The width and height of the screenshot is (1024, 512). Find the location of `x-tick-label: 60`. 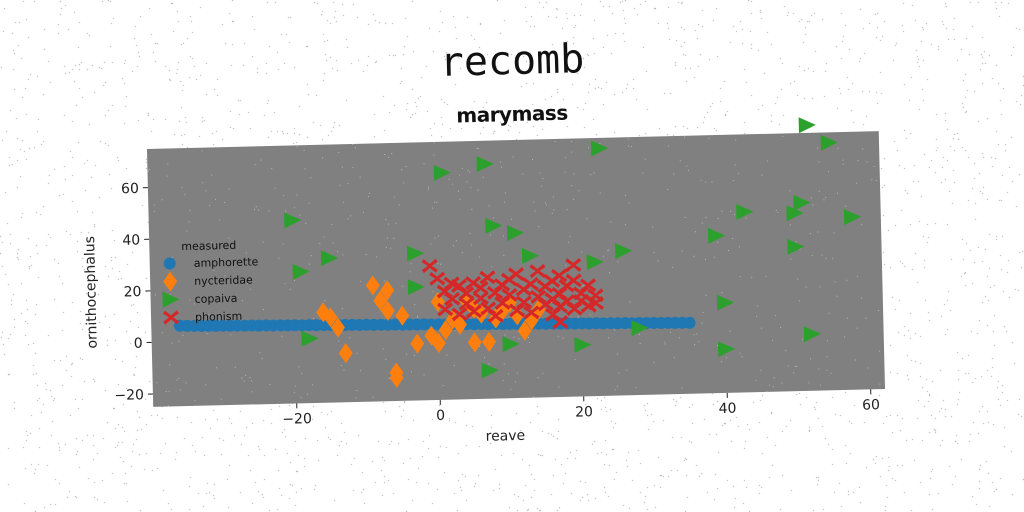

x-tick-label: 60 is located at coordinates (871, 405).